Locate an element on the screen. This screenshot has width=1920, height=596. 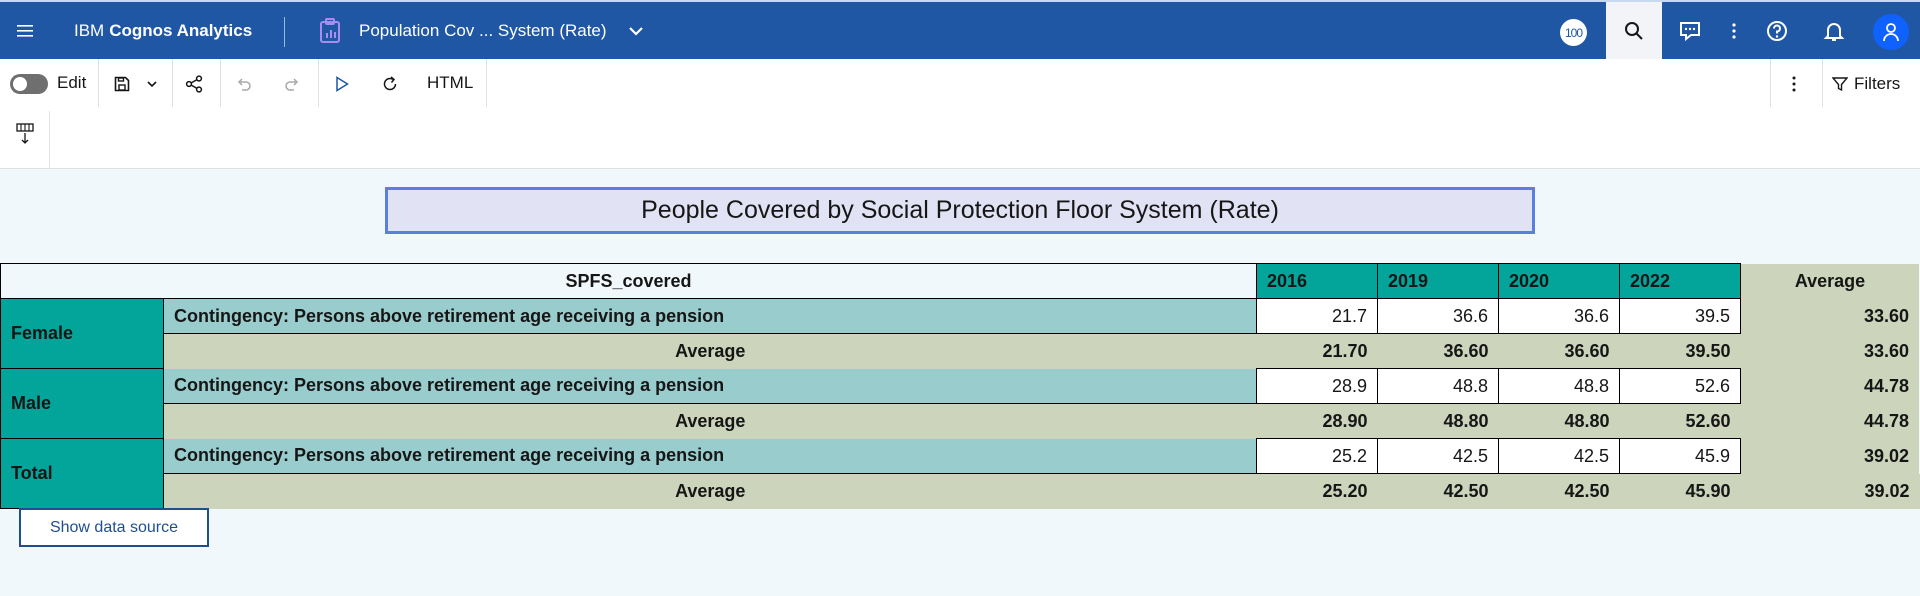
data-cell: 28.9 is located at coordinates (1317, 386).